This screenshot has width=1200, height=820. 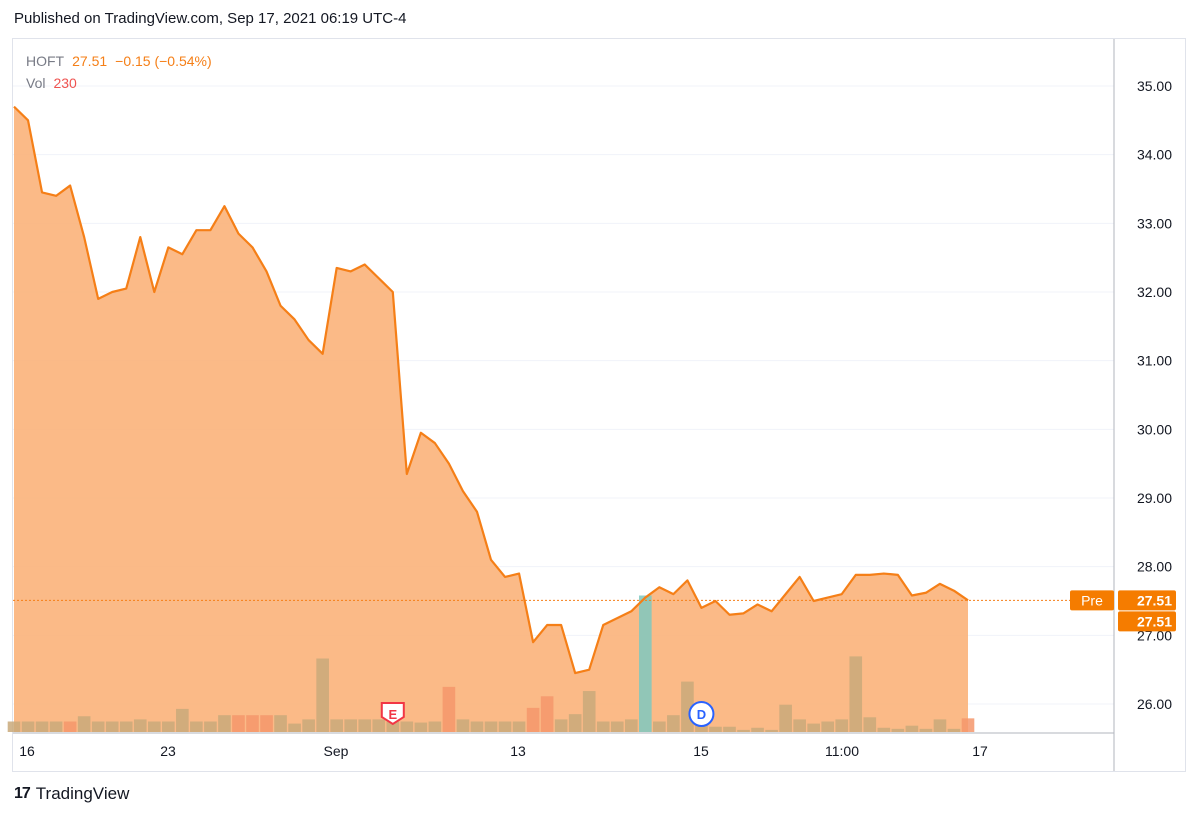 I want to click on x-tick-label: 17, so click(x=980, y=751).